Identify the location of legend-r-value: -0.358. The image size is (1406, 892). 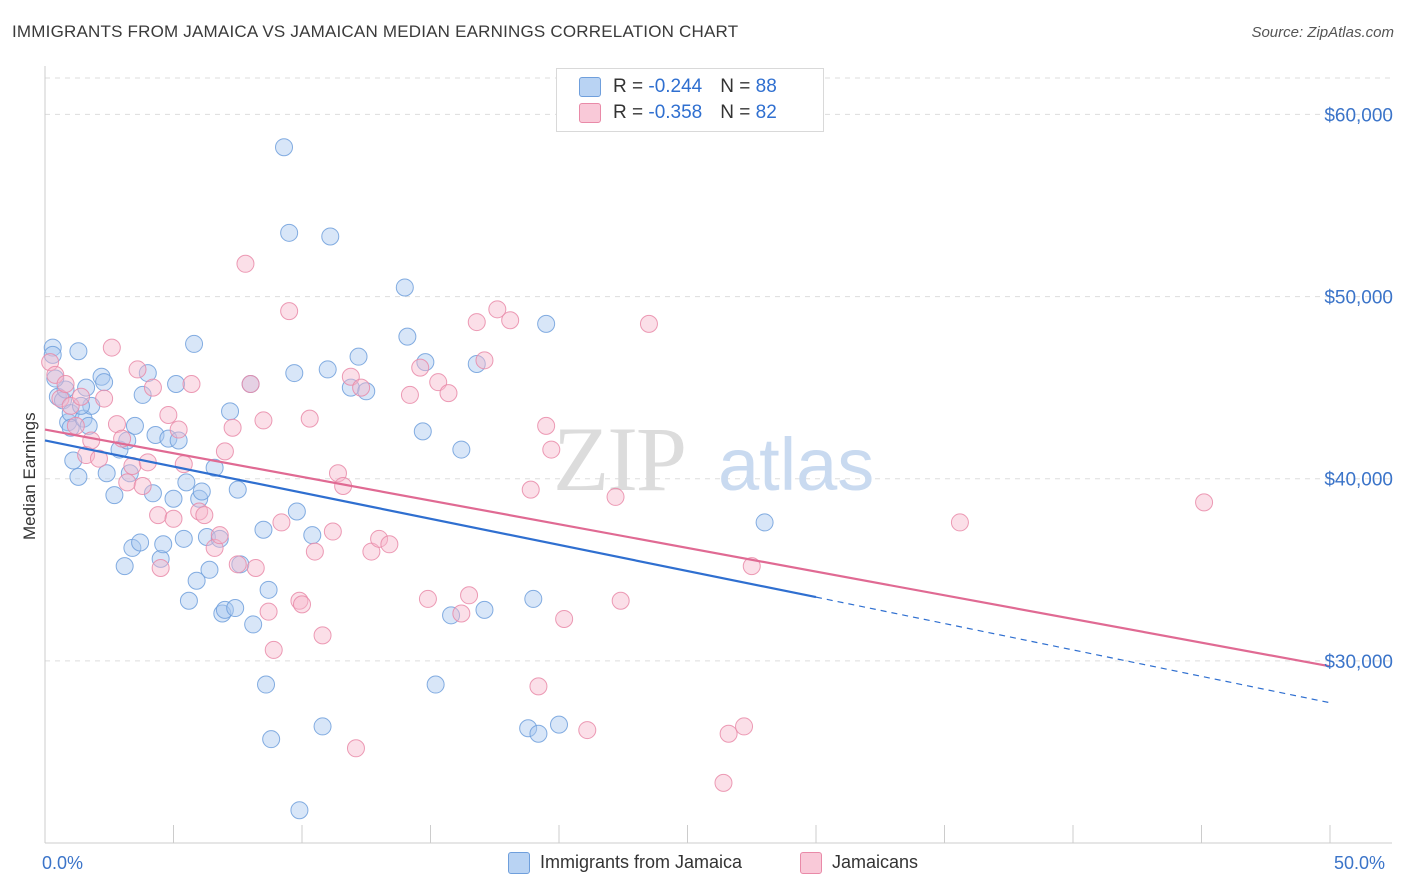
(675, 112).